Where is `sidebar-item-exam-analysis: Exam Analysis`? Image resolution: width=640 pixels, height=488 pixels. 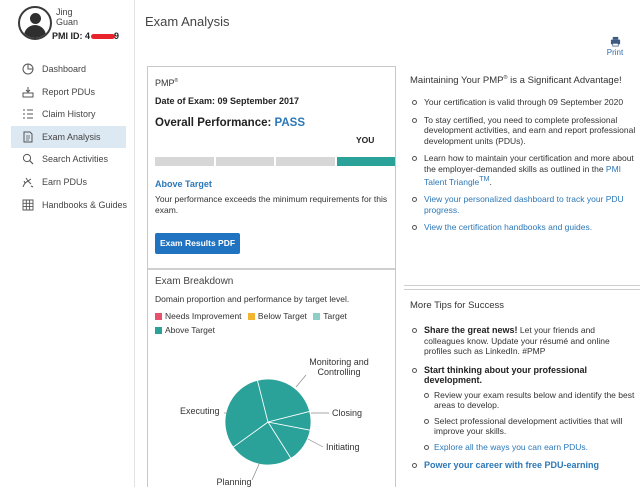
sidebar-item-exam-analysis: Exam Analysis is located at coordinates (68, 137).